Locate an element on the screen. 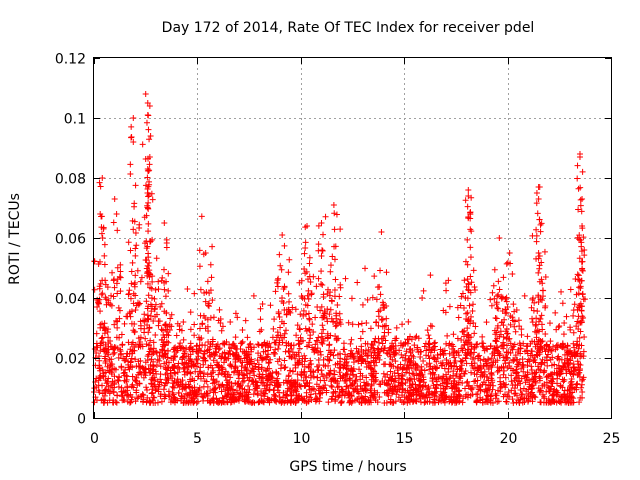 This screenshot has width=640, height=480. y-axis-title: ROTI / TECUs is located at coordinates (15, 239).